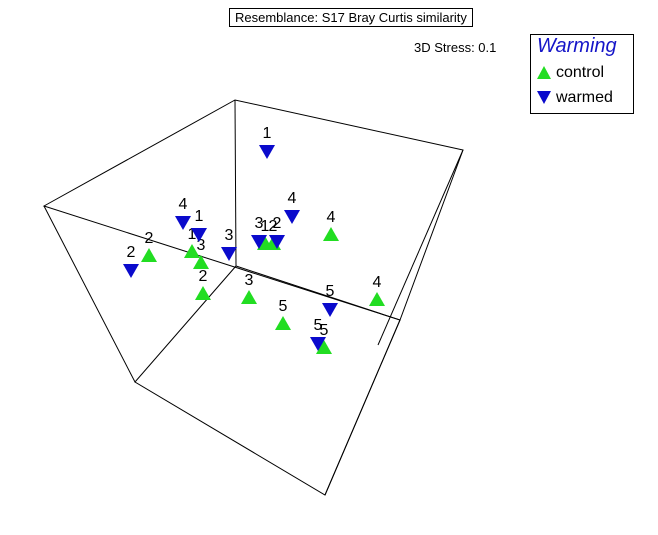 The width and height of the screenshot is (658, 535). Describe the element at coordinates (544, 97) in the screenshot. I see `triangle-down-icon` at that location.